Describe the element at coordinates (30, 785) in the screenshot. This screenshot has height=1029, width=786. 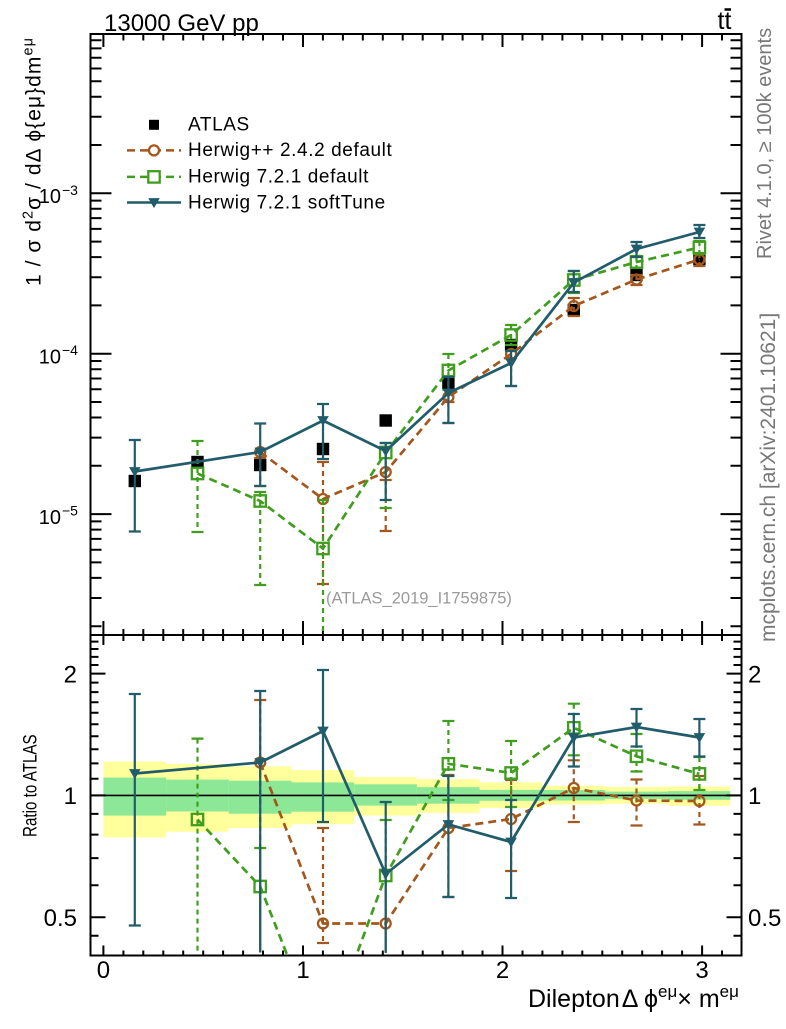
I see `svg-text: Ratio to ATLAS` at that location.